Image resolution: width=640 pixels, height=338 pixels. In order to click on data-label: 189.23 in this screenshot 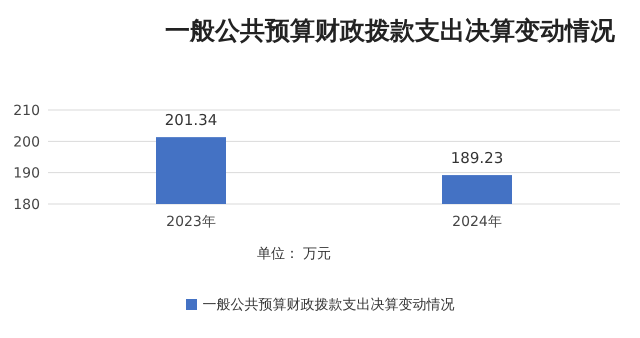, I will do `click(477, 158)`.